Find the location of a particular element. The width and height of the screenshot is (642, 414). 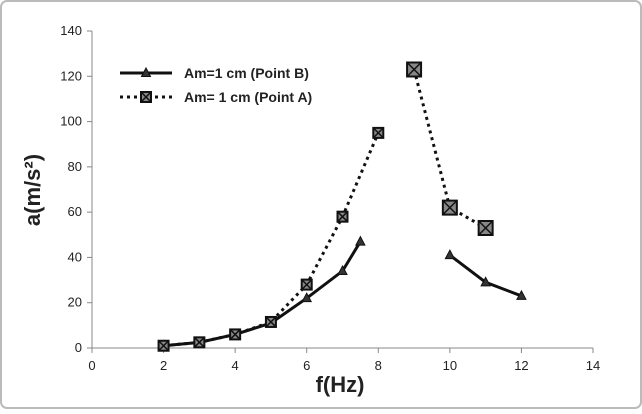

x-tick-label: 6 is located at coordinates (306, 365).